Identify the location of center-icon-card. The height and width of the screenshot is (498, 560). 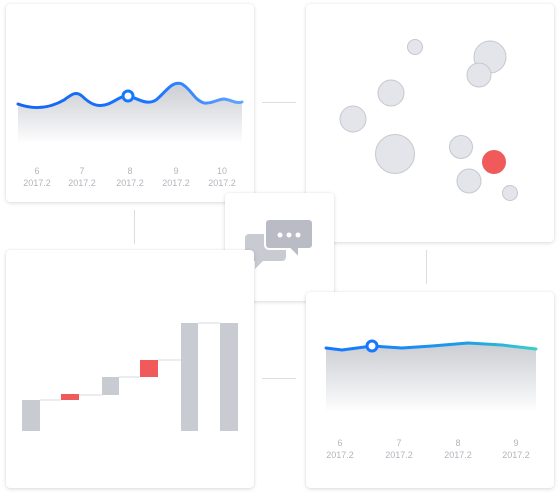
(279, 247).